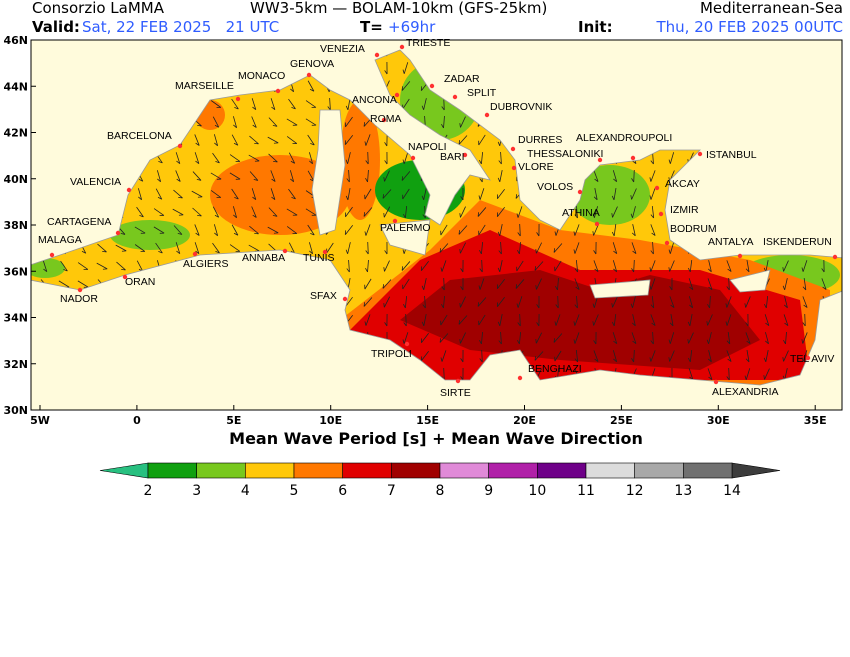 This screenshot has height=657, width=850. Describe the element at coordinates (427, 420) in the screenshot. I see `lon-tick-label: 15E` at that location.